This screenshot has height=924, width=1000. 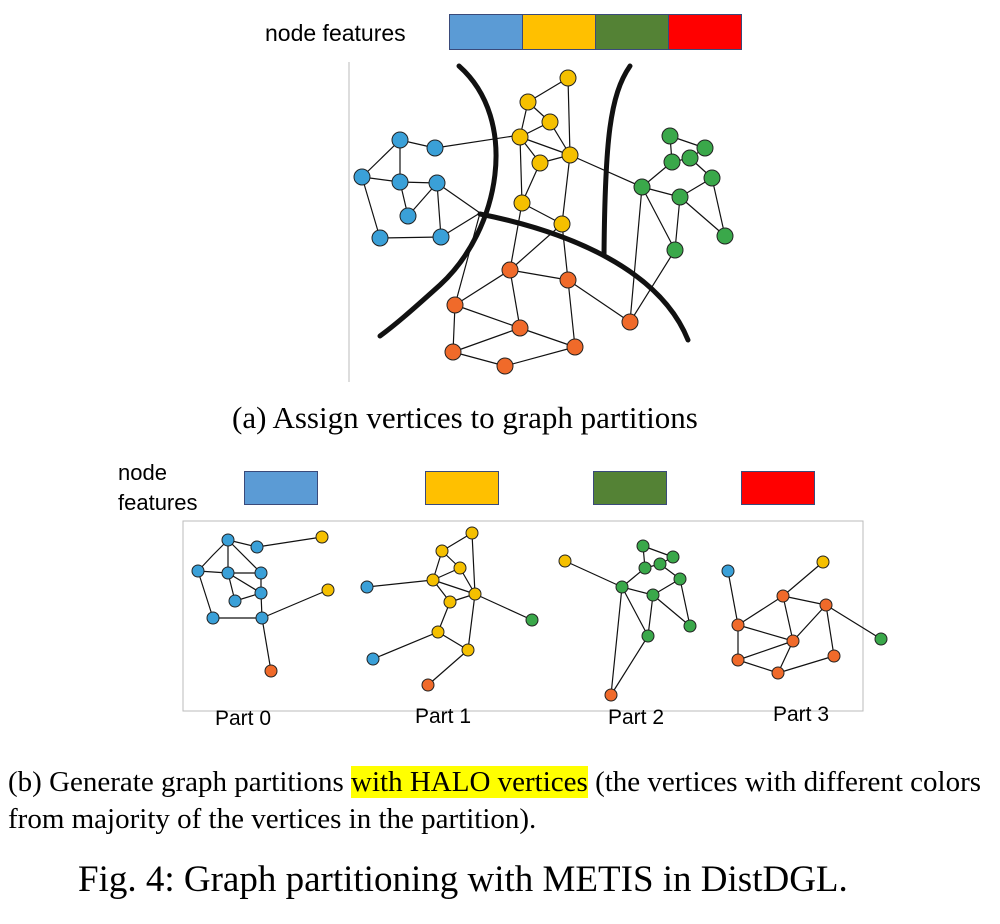 I want to click on legend-b-swatch-red, so click(x=778, y=488).